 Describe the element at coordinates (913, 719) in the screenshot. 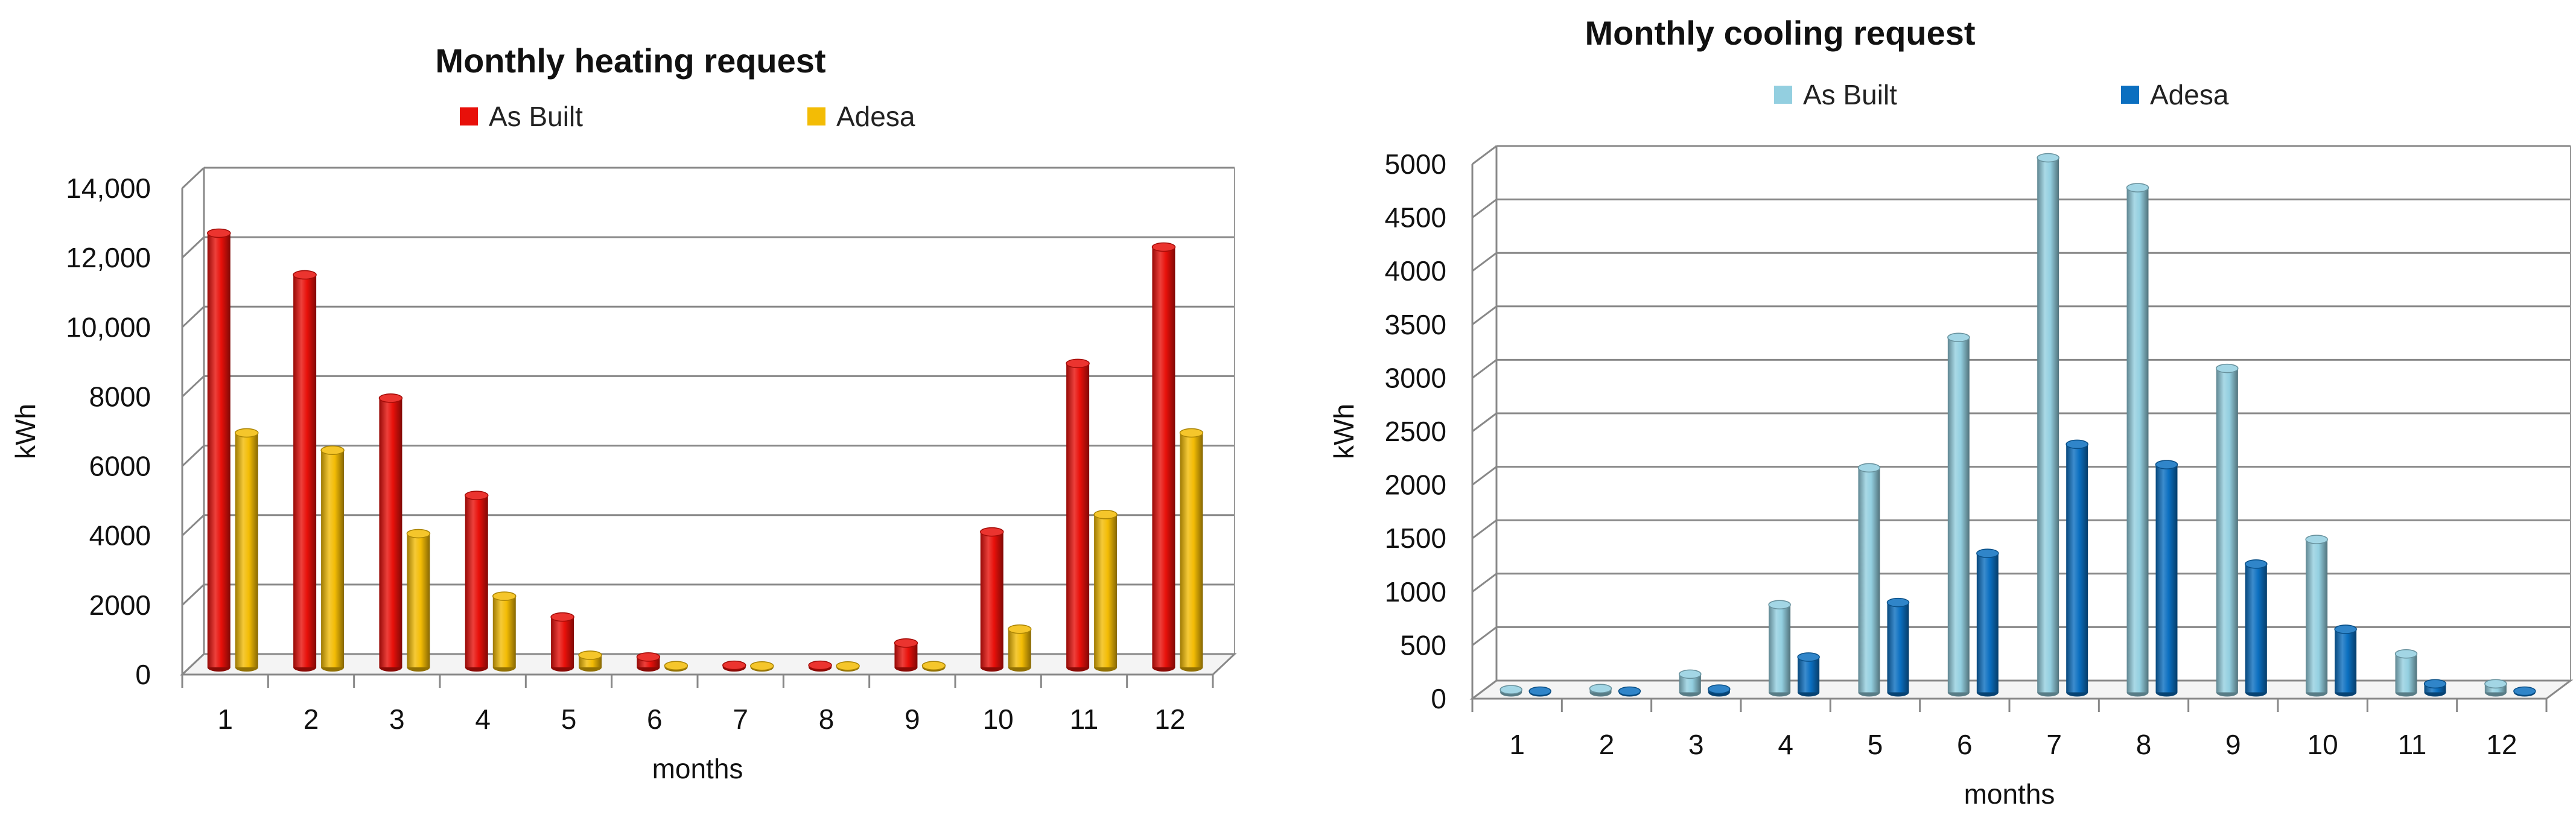

I see `heating-xtick-label: 9` at that location.